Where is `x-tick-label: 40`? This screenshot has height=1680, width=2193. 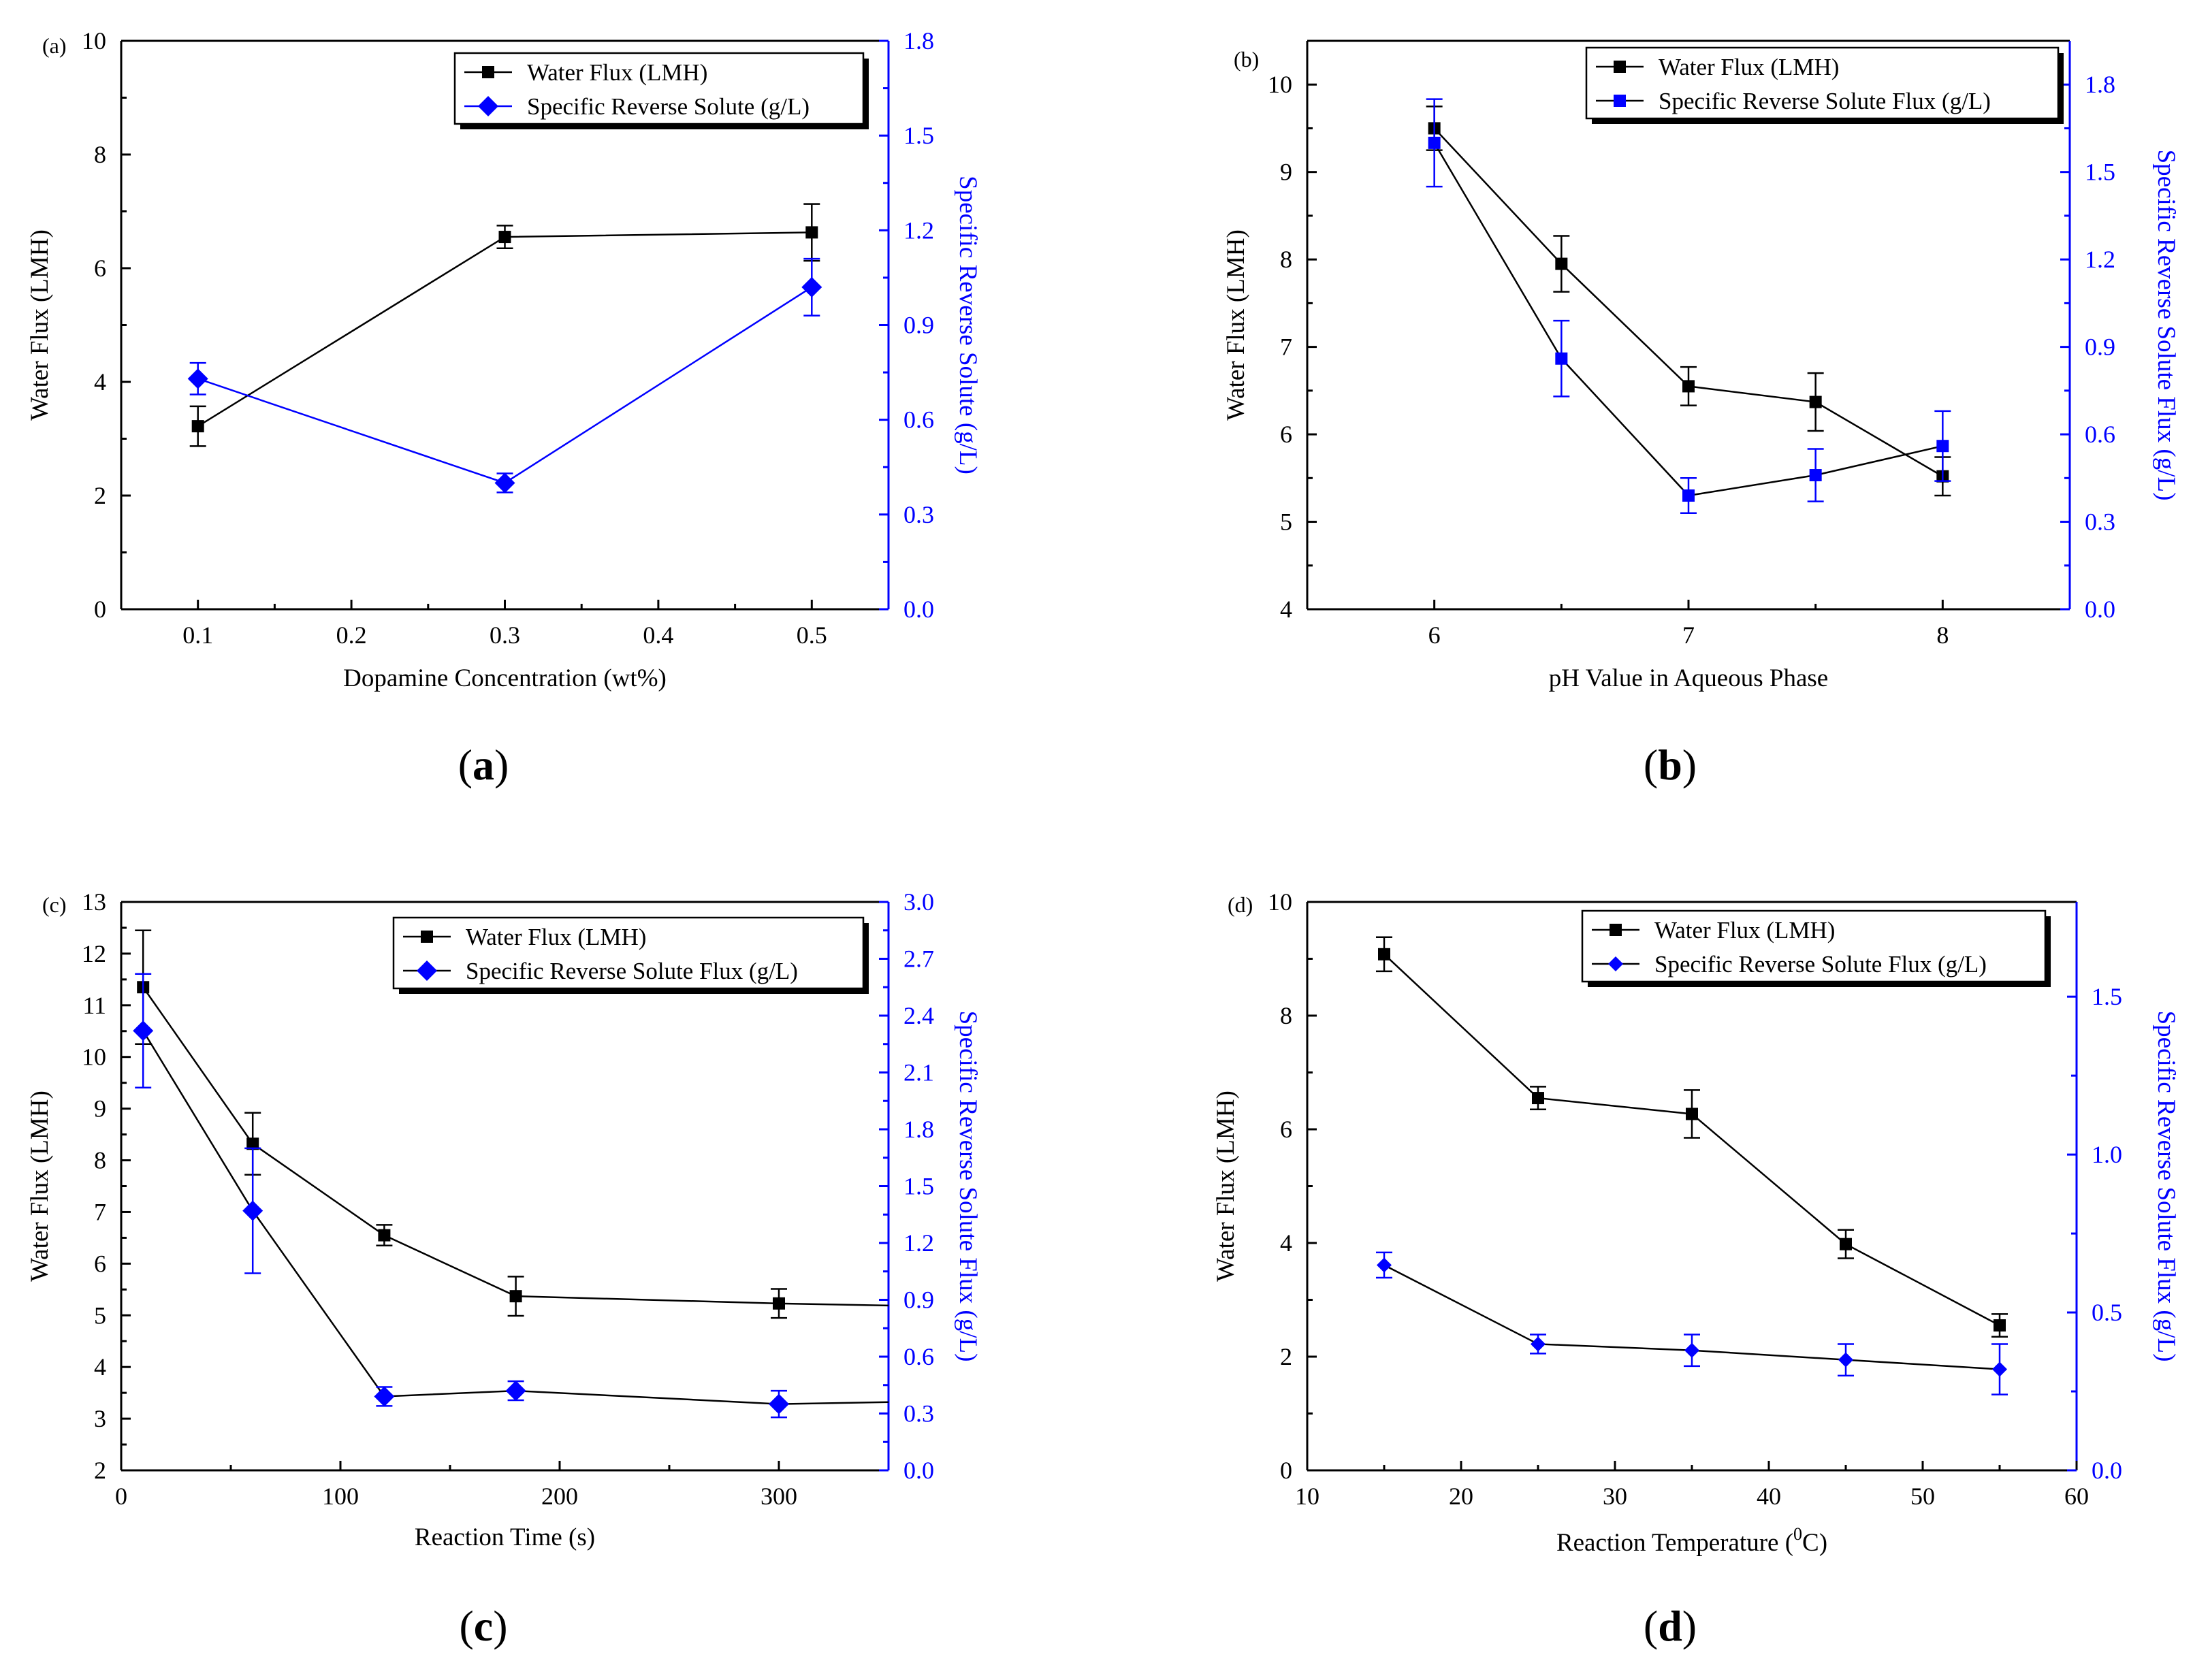 x-tick-label: 40 is located at coordinates (1769, 1497).